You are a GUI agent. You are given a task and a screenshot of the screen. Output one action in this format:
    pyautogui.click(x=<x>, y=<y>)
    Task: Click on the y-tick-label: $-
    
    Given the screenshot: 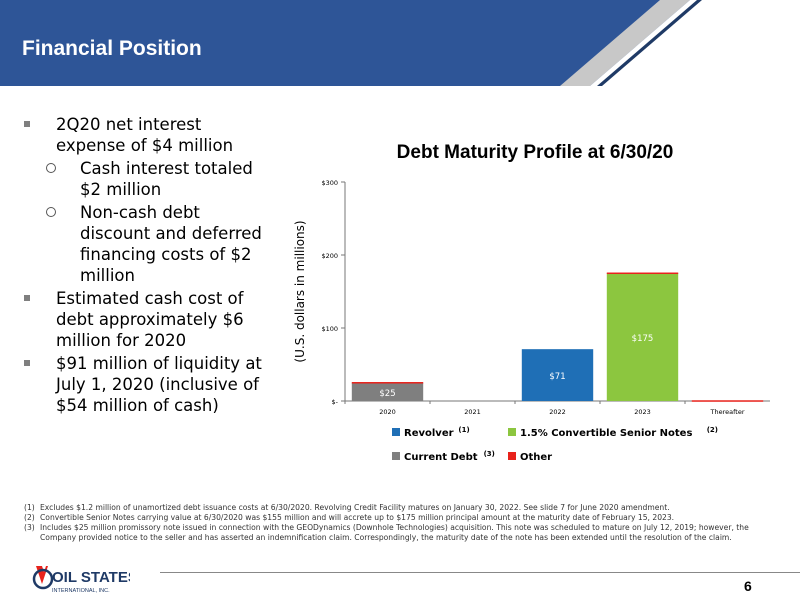 What is the action you would take?
    pyautogui.click(x=335, y=402)
    